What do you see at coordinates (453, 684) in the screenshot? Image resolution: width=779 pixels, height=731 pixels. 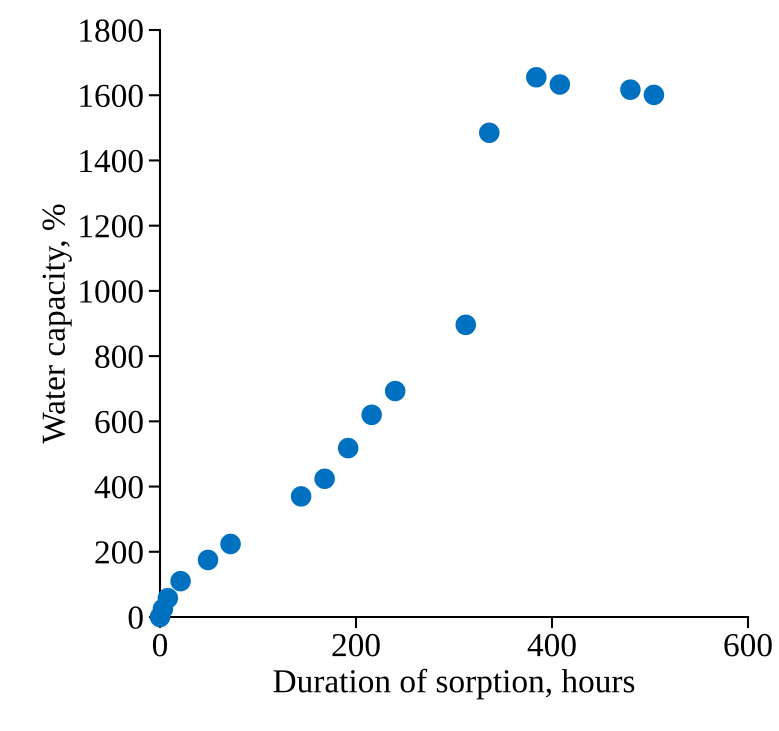 I see `x-axis-title: Duration of sorption, hours` at bounding box center [453, 684].